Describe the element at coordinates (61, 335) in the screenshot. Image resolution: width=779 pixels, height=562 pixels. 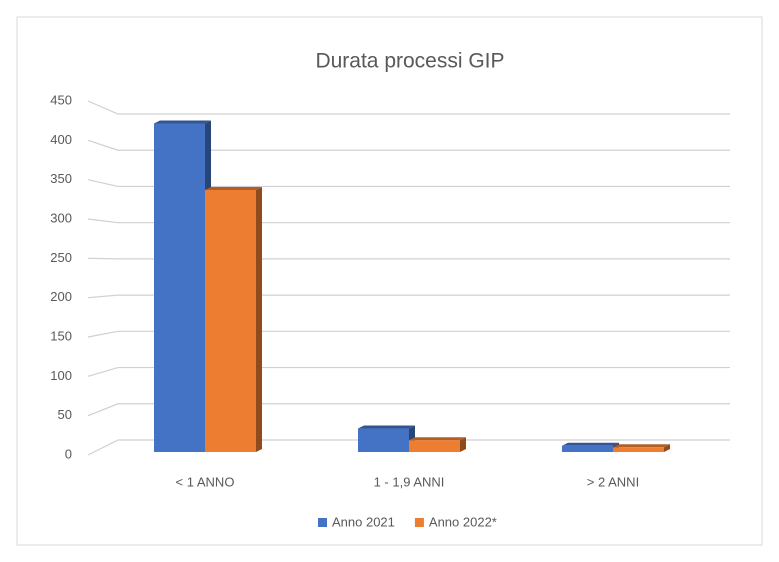
I see `y-tick-label: 150` at that location.